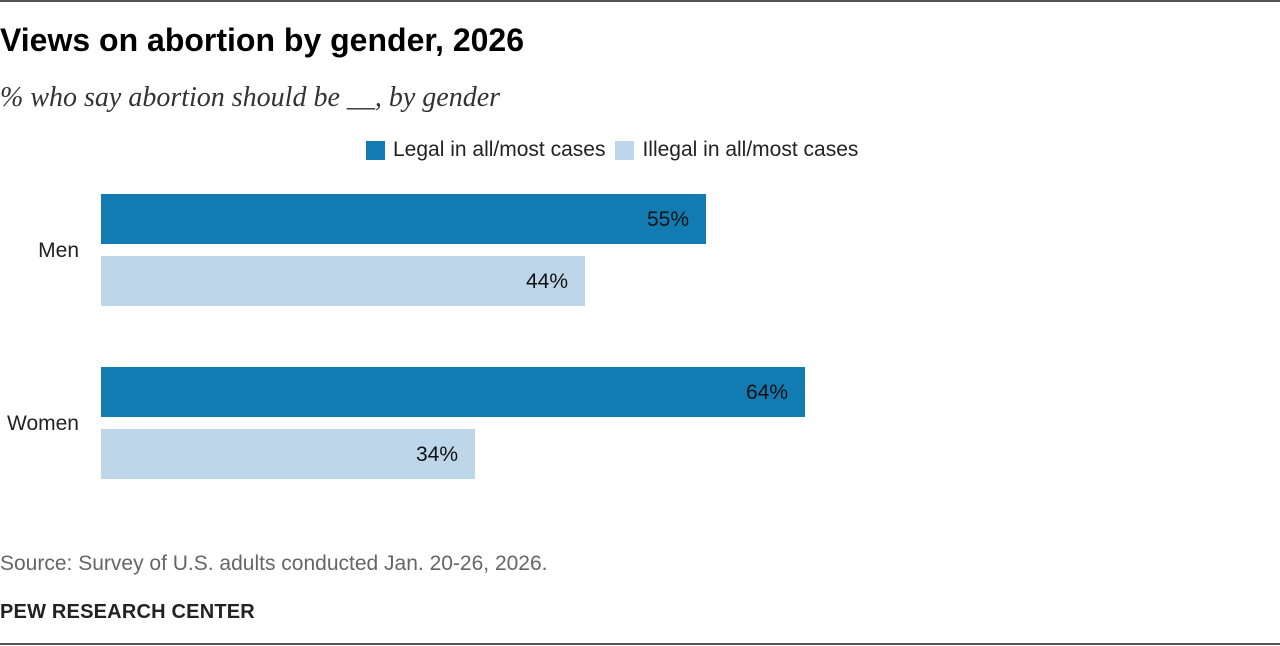 This screenshot has height=646, width=1280. Describe the element at coordinates (437, 454) in the screenshot. I see `data-label-women-illegal: 34%` at that location.